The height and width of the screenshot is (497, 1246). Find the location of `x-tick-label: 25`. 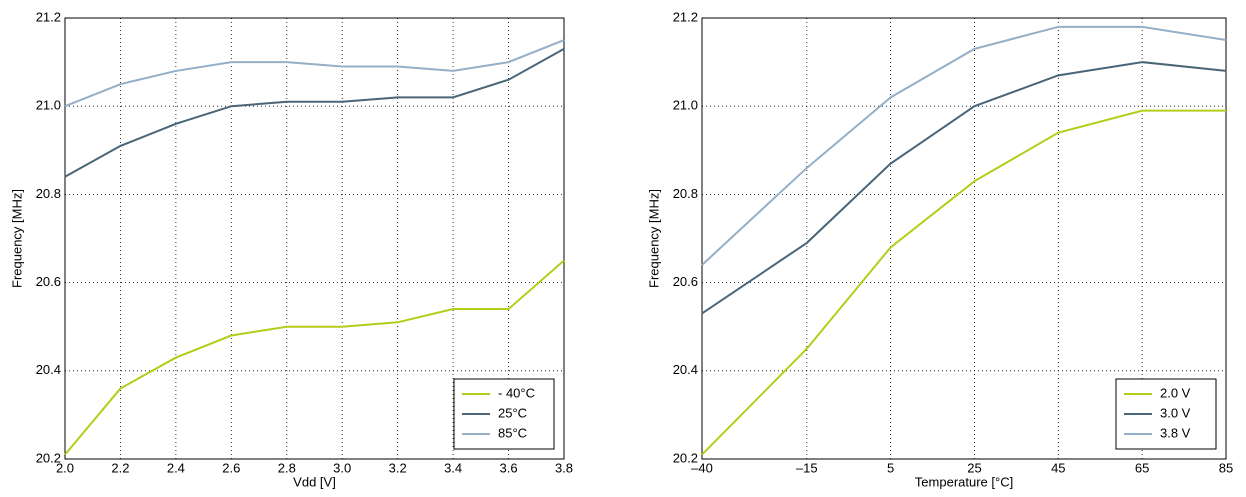

x-tick-label: 25 is located at coordinates (974, 467).